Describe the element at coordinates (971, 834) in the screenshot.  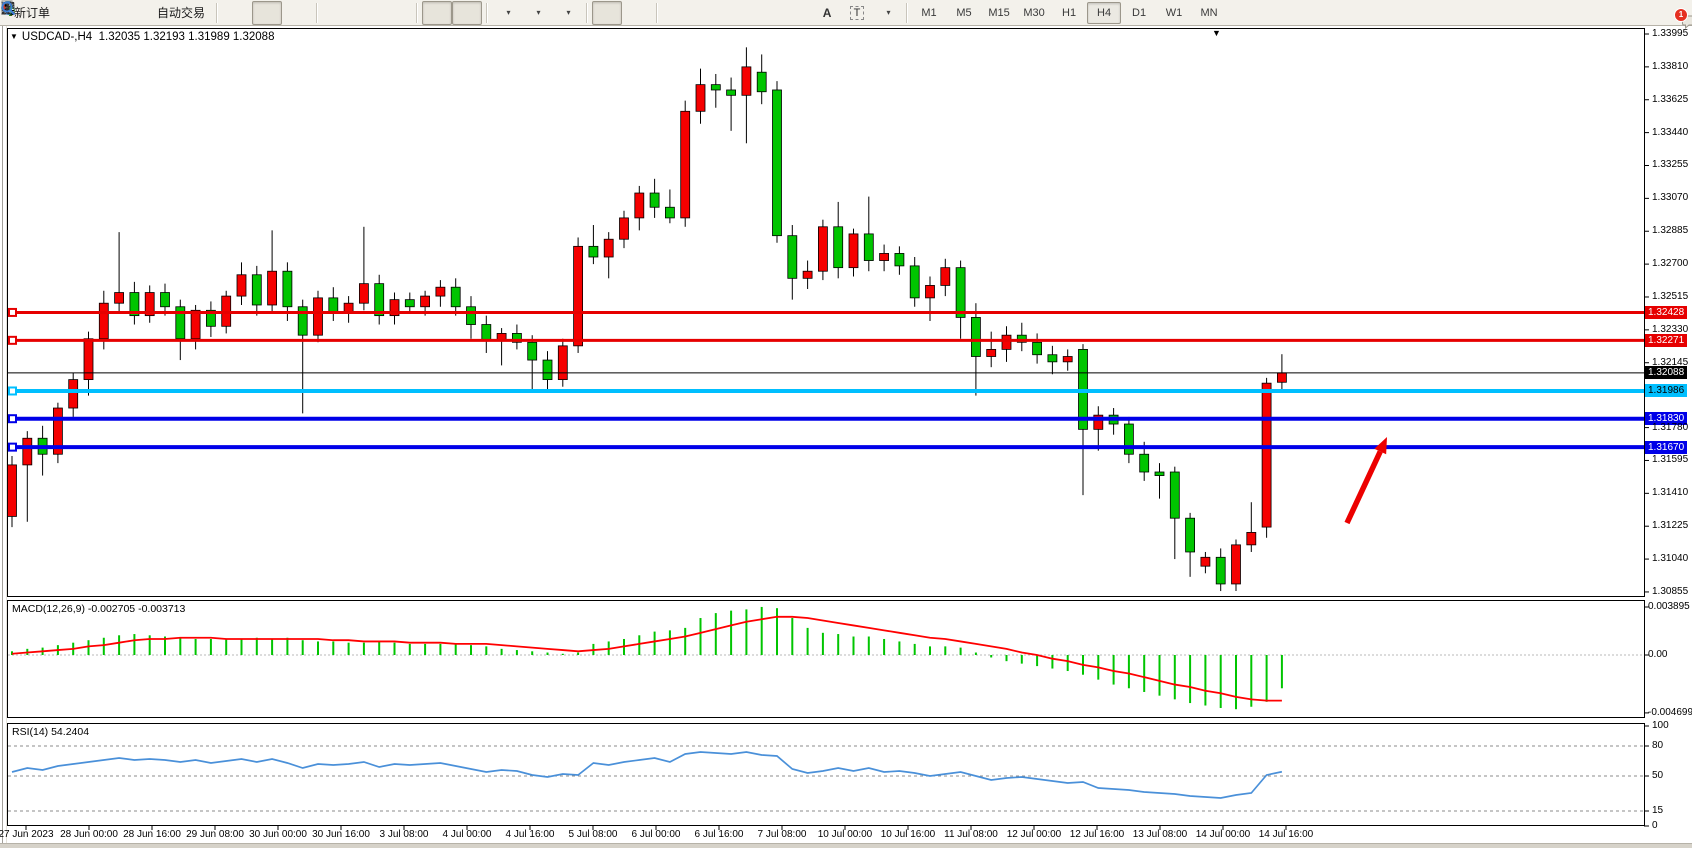
I see `time-axis-label: 11 Jul 08:00` at that location.